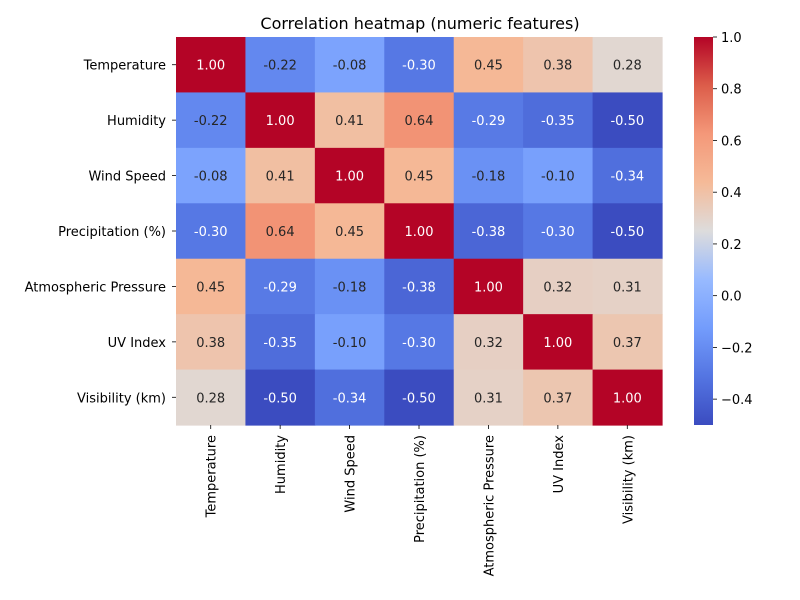  I want to click on x-tick-label: Wind Speed, so click(351, 474).